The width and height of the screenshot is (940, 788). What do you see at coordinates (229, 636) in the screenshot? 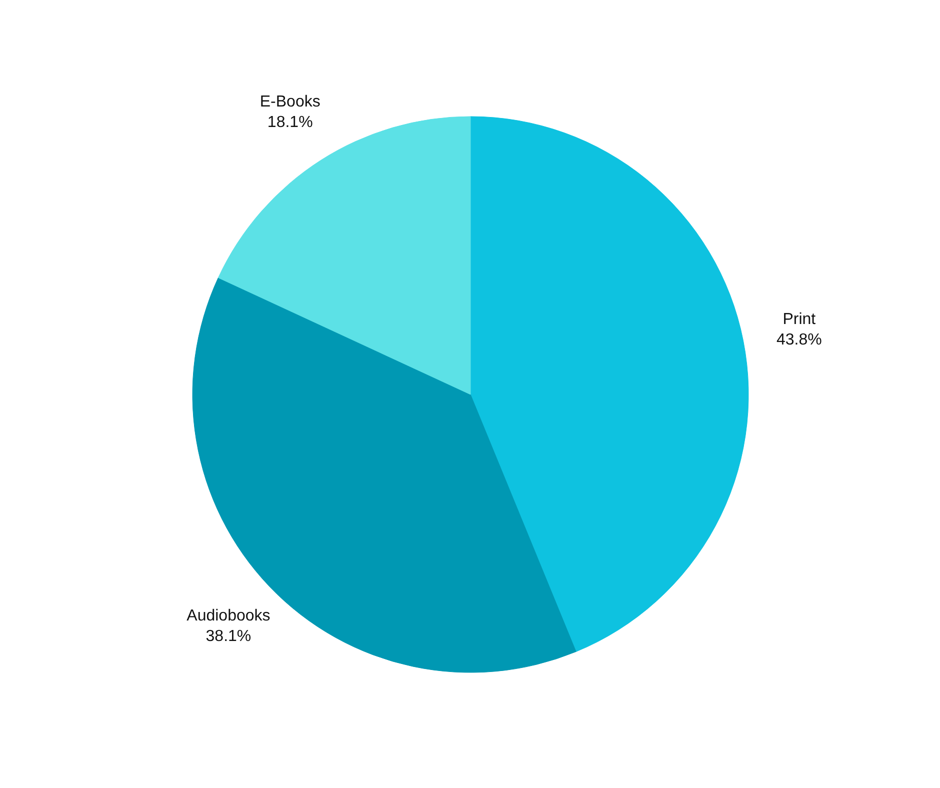
I see `data-label: 38.1%` at bounding box center [229, 636].